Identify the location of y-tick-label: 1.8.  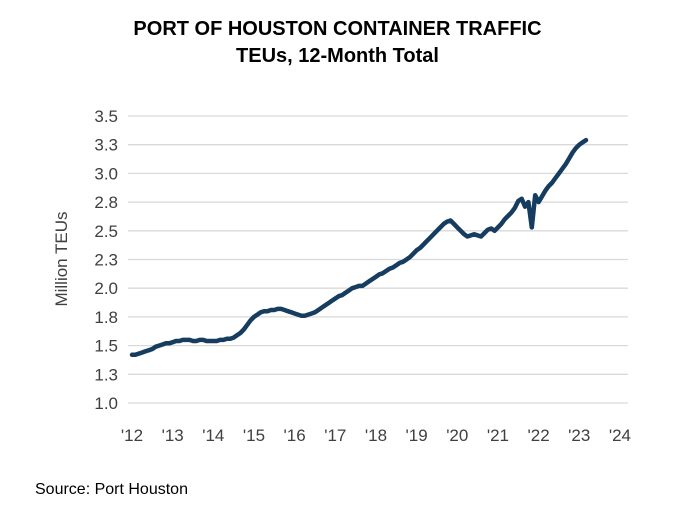
(106, 317).